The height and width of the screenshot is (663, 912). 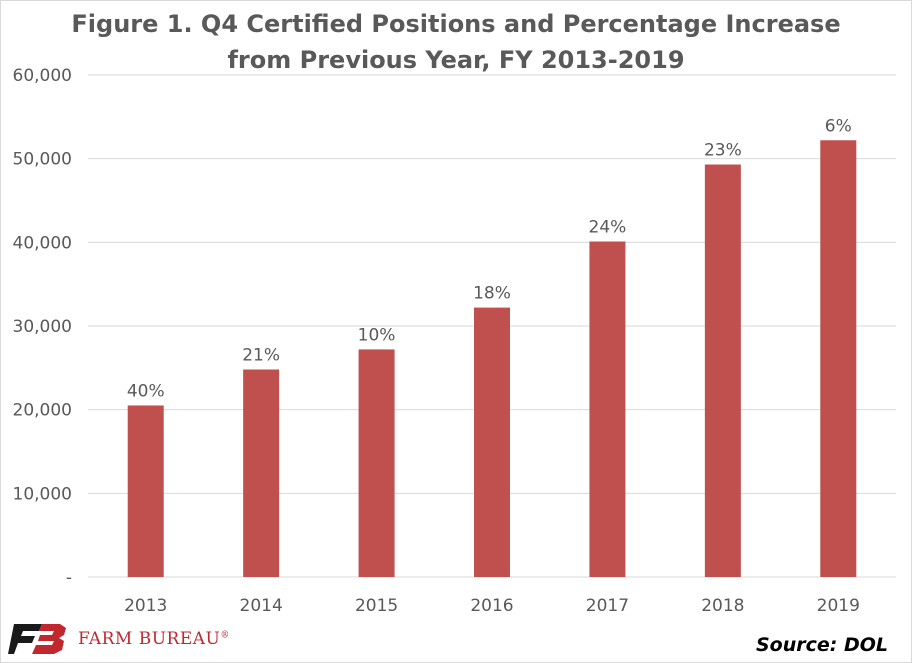 I want to click on x-tick-label-2019: 2019, so click(x=838, y=606).